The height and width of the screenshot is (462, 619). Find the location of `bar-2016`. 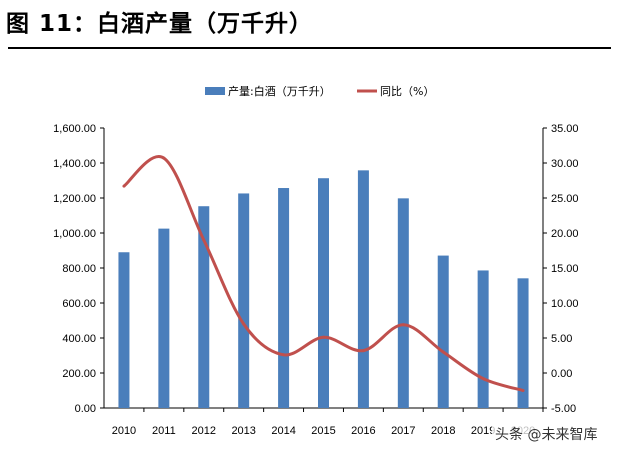

bar-2016 is located at coordinates (363, 289).